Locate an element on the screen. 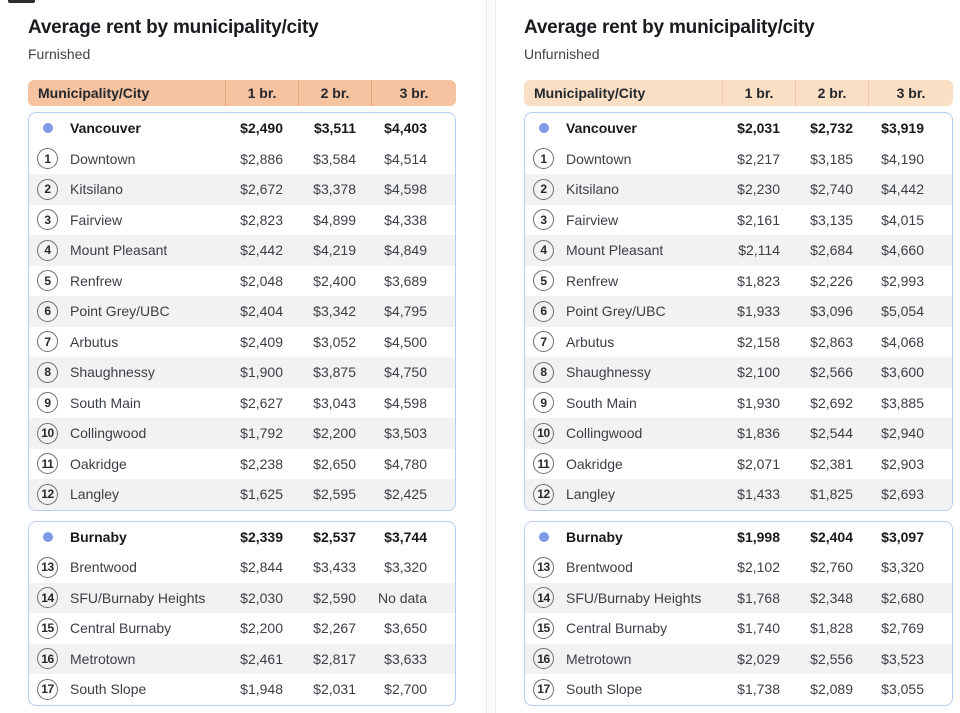 Image resolution: width=960 pixels, height=713 pixels. rent-value: $2,031 is located at coordinates (758, 128).